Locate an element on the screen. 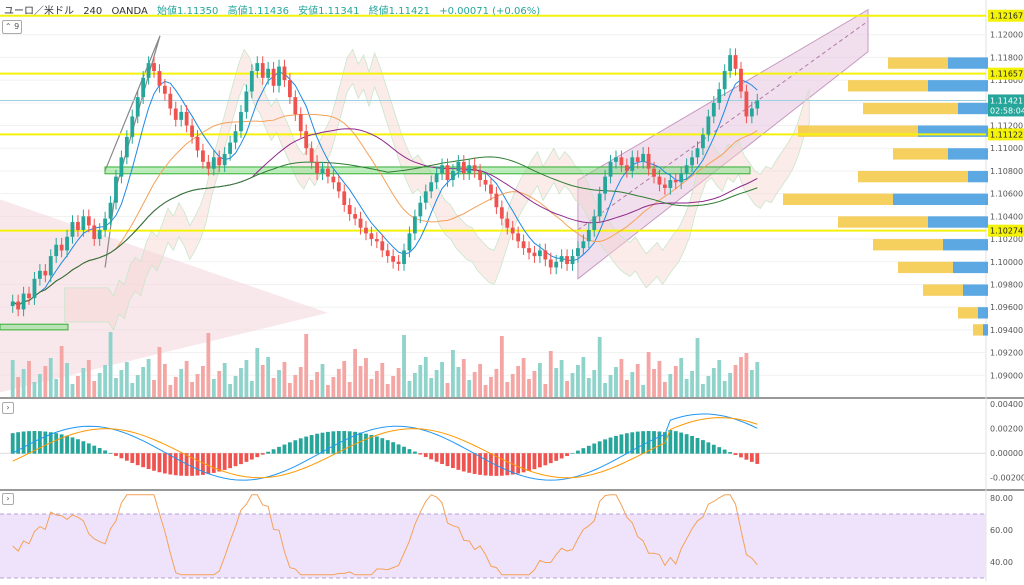 This screenshot has height=585, width=1024. rsi-pane-toggle-icon: › is located at coordinates (8, 499).